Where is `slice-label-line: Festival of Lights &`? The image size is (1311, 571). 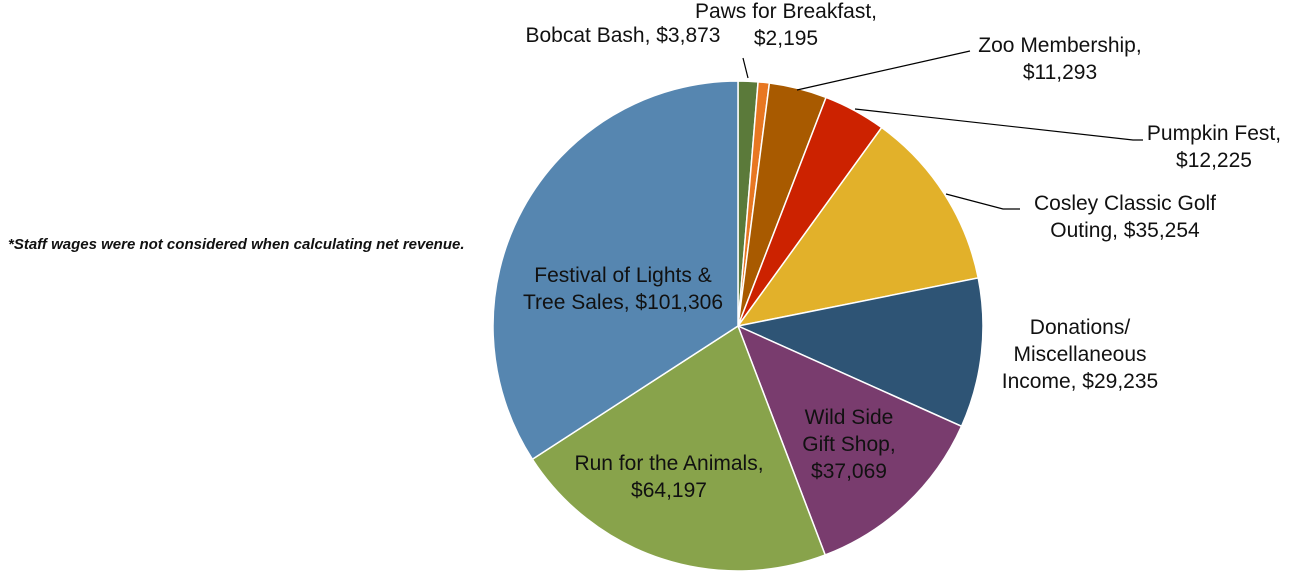 slice-label-line: Festival of Lights & is located at coordinates (622, 275).